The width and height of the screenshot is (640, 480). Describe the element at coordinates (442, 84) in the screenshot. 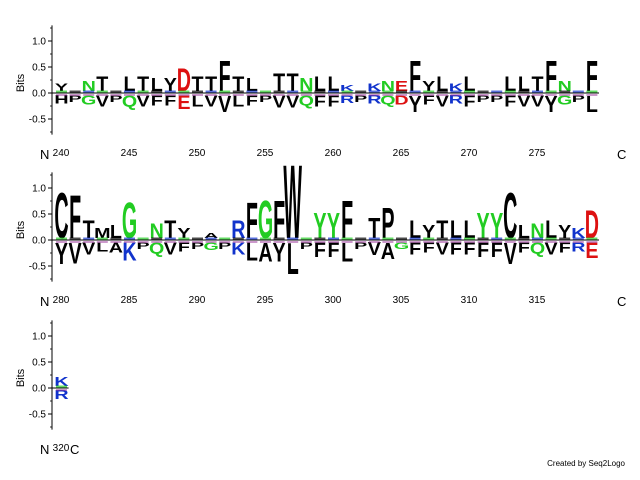

I see `logo-letter: L` at that location.